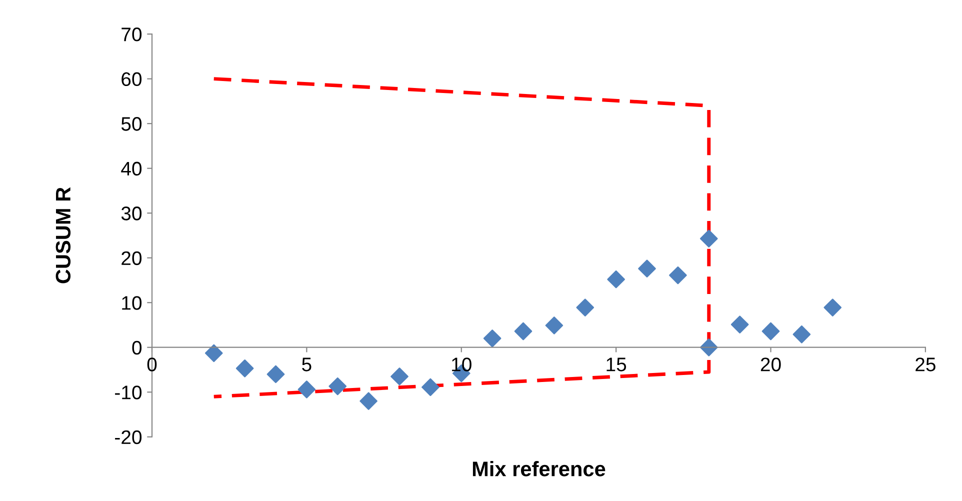  Describe the element at coordinates (132, 258) in the screenshot. I see `y-tick-label: 20` at that location.